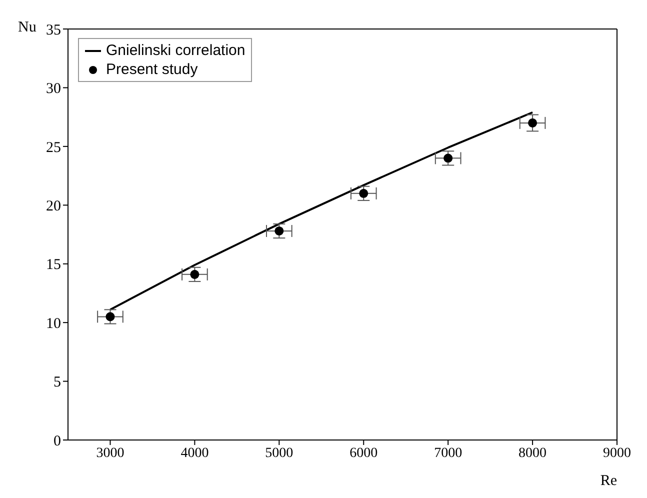  I want to click on x-tick-label: 4000, so click(194, 453).